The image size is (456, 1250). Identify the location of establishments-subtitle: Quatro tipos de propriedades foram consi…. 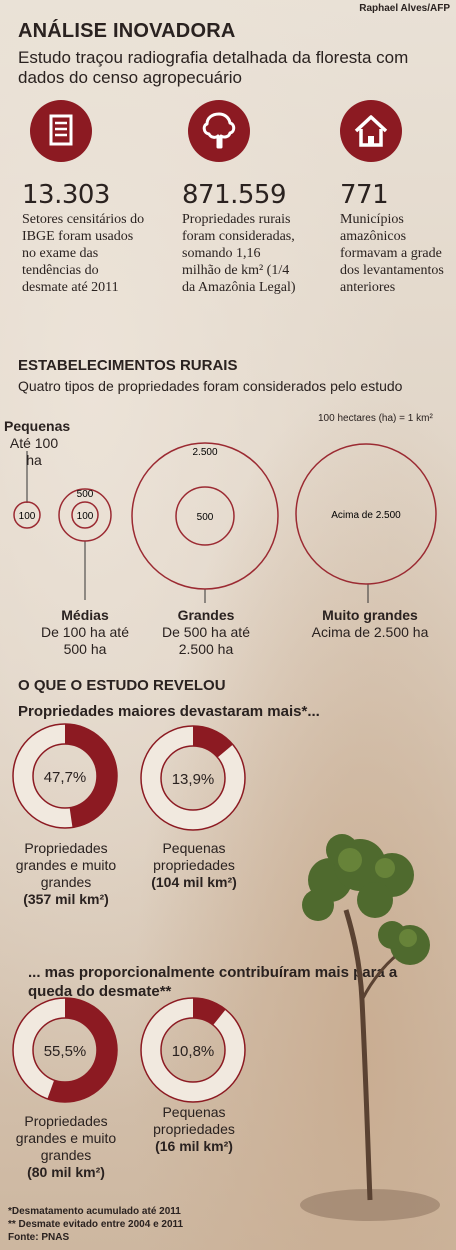
(210, 386).